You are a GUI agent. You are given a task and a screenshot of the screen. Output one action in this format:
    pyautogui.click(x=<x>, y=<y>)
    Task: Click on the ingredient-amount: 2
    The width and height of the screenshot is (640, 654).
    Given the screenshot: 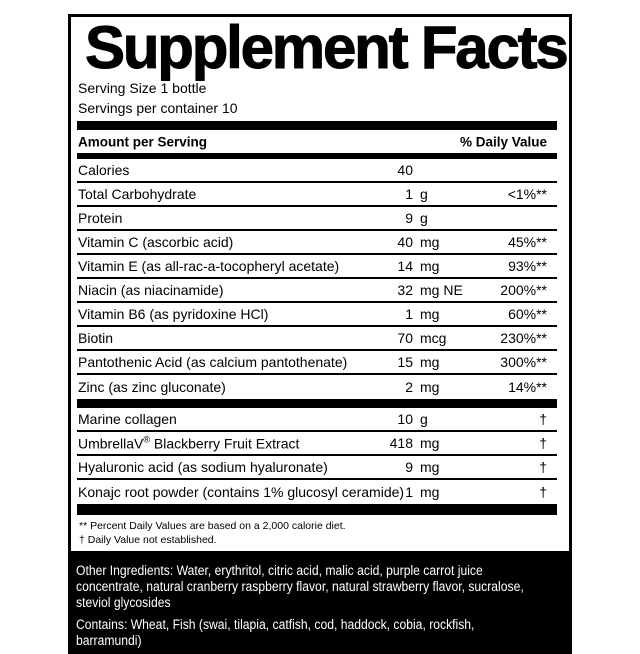 What is the action you would take?
    pyautogui.click(x=409, y=387)
    